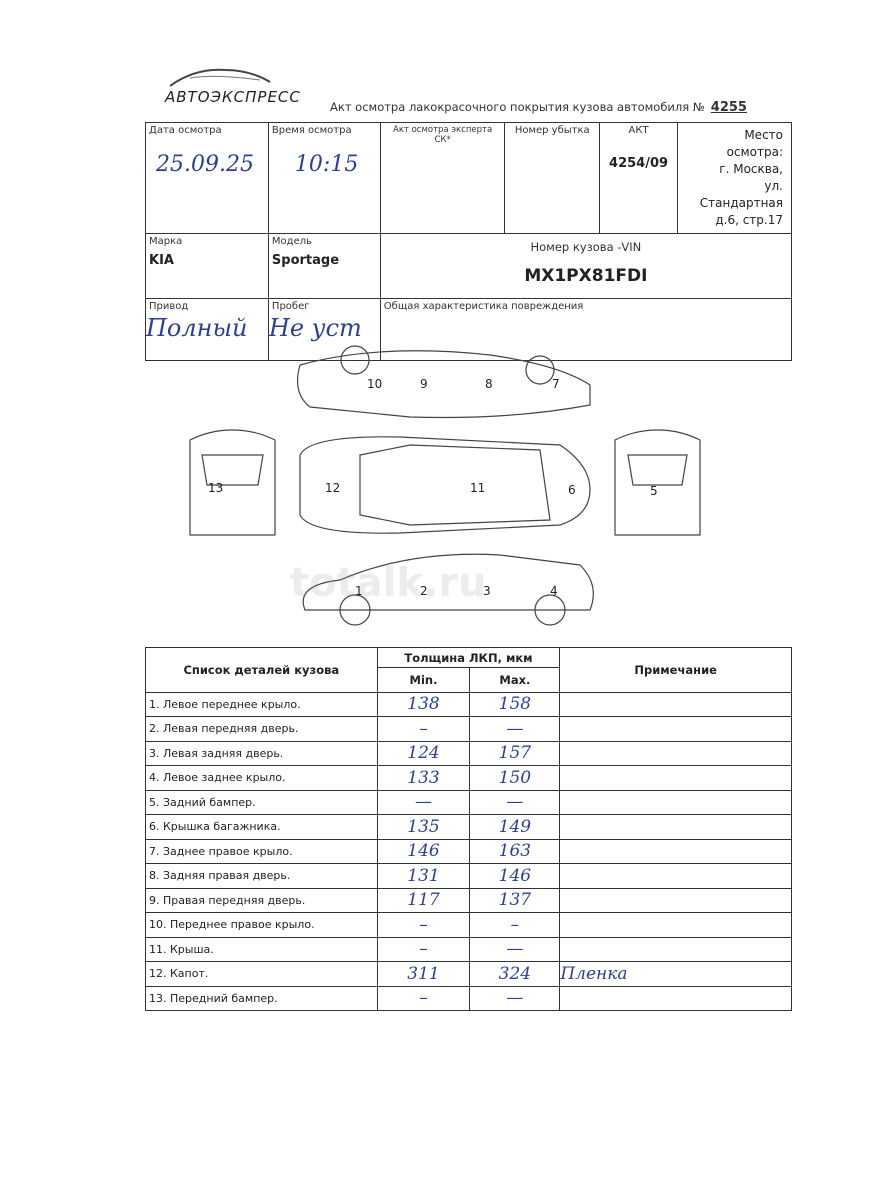 The height and width of the screenshot is (1200, 875). I want to click on vin-cell: Номер кузова -VIN MX1PX81FDI, so click(586, 266).